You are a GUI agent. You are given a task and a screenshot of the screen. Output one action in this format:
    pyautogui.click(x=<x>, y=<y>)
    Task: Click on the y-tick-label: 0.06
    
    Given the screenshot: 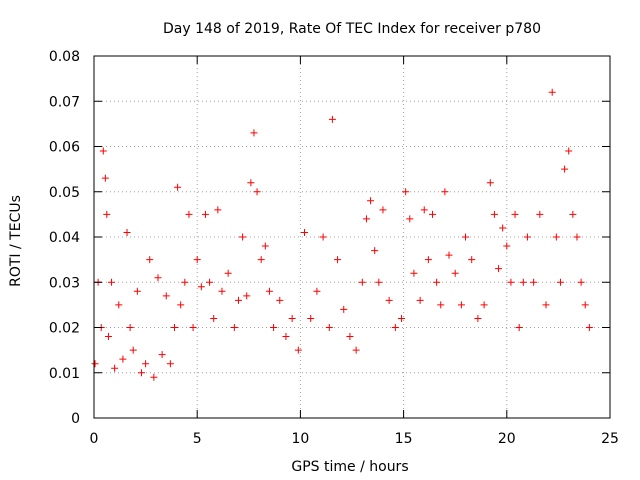 What is the action you would take?
    pyautogui.click(x=64, y=148)
    